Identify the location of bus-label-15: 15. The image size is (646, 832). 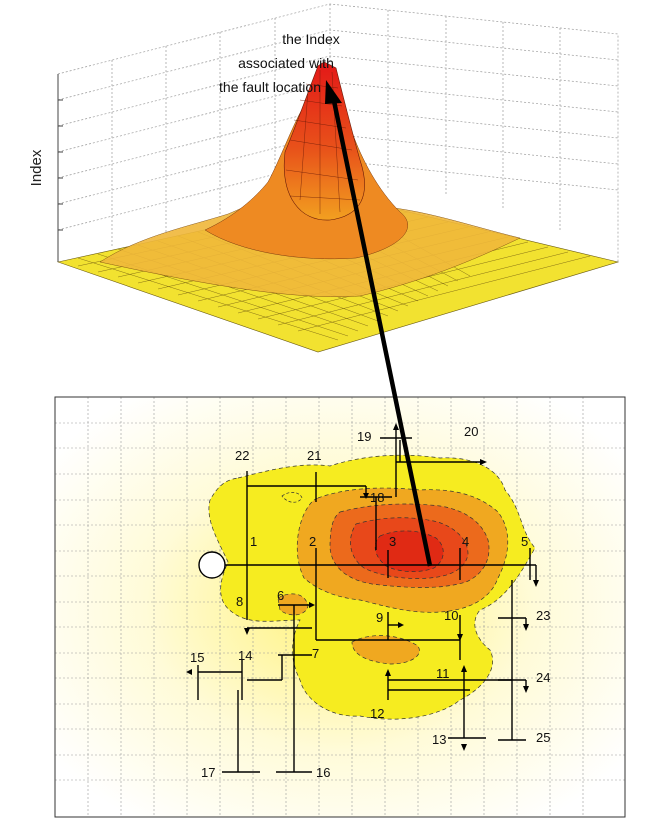
(197, 657).